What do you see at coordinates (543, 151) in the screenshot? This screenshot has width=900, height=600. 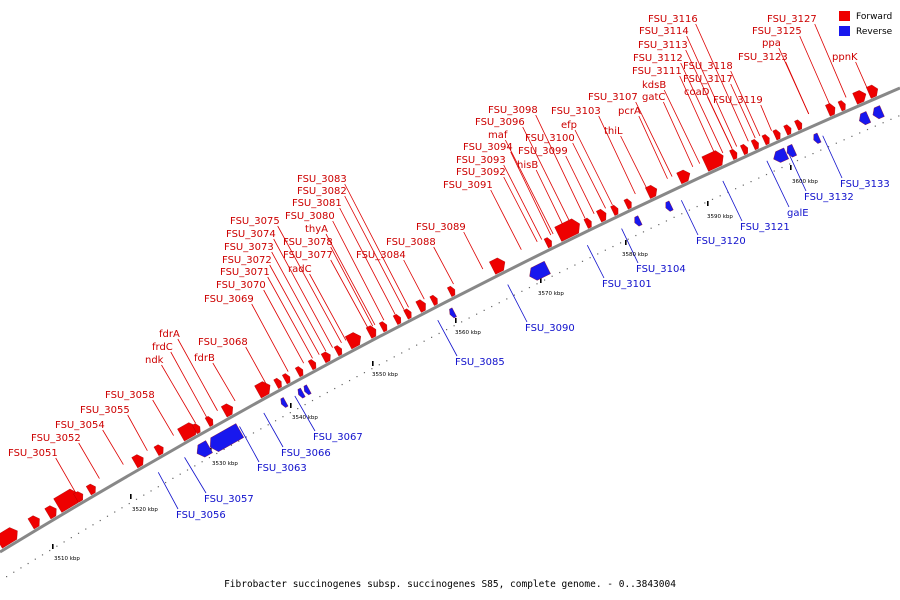 I see `gene-label: FSU_3099` at bounding box center [543, 151].